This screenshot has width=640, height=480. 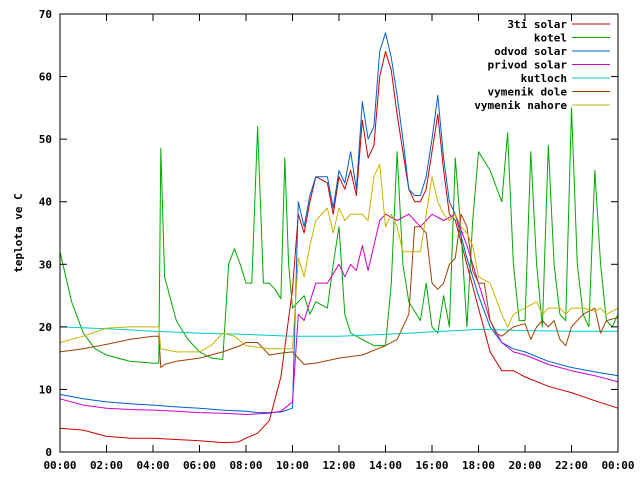 I want to click on y-tick-label: 30, so click(x=45, y=264).